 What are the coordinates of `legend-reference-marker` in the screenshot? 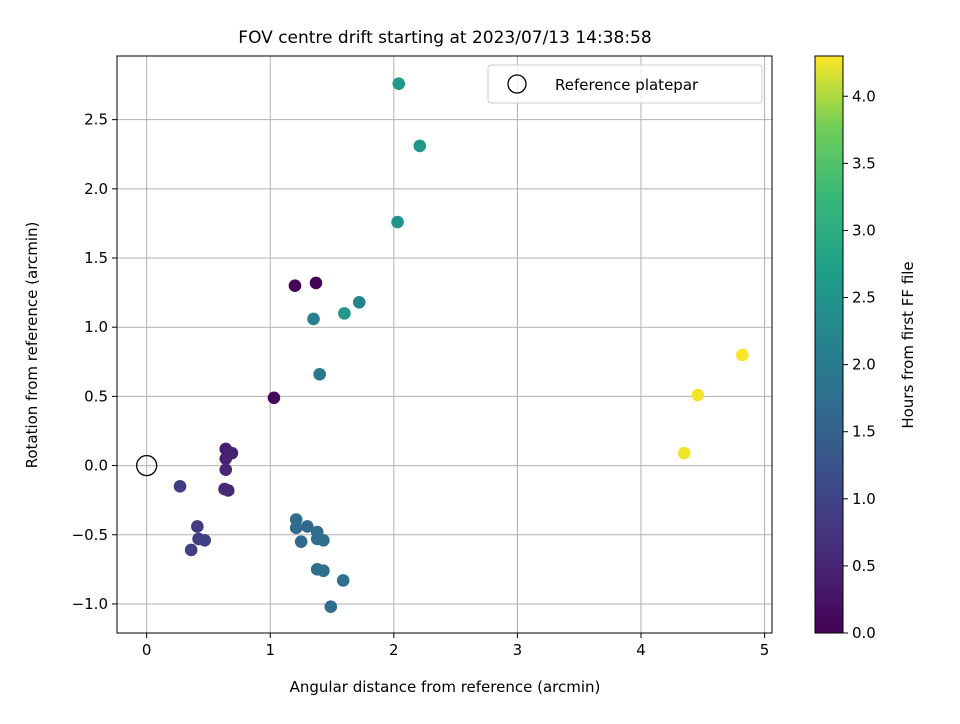 It's located at (517, 84).